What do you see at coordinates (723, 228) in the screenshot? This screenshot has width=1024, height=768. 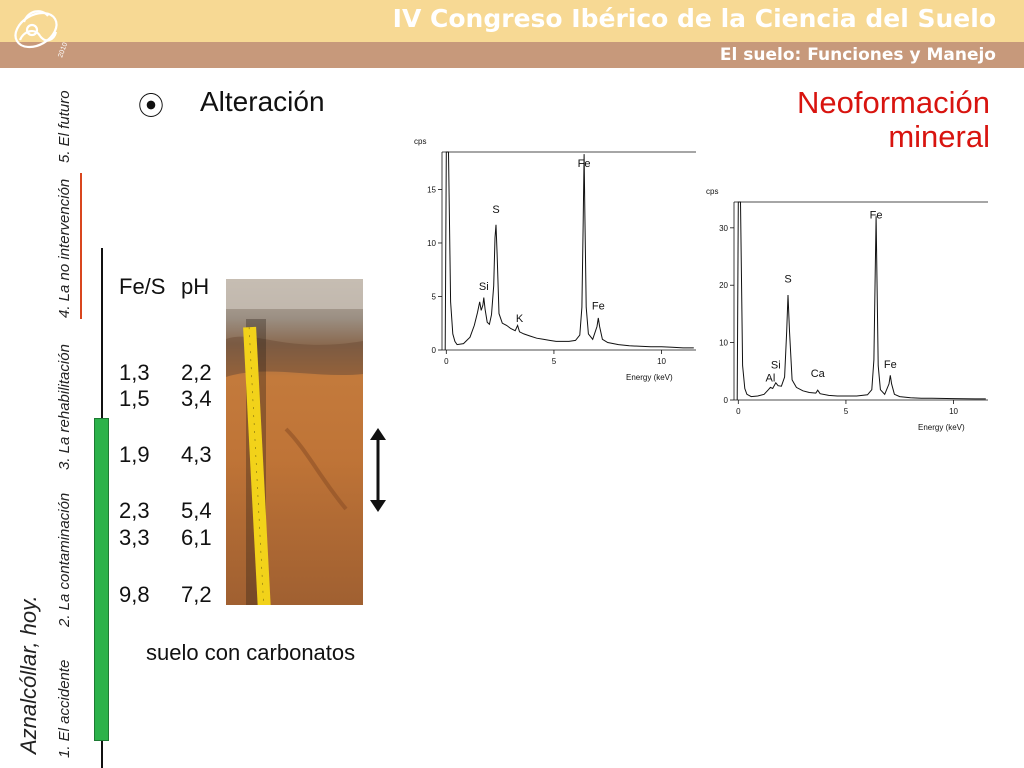 I see `y-tick-label: 30` at bounding box center [723, 228].